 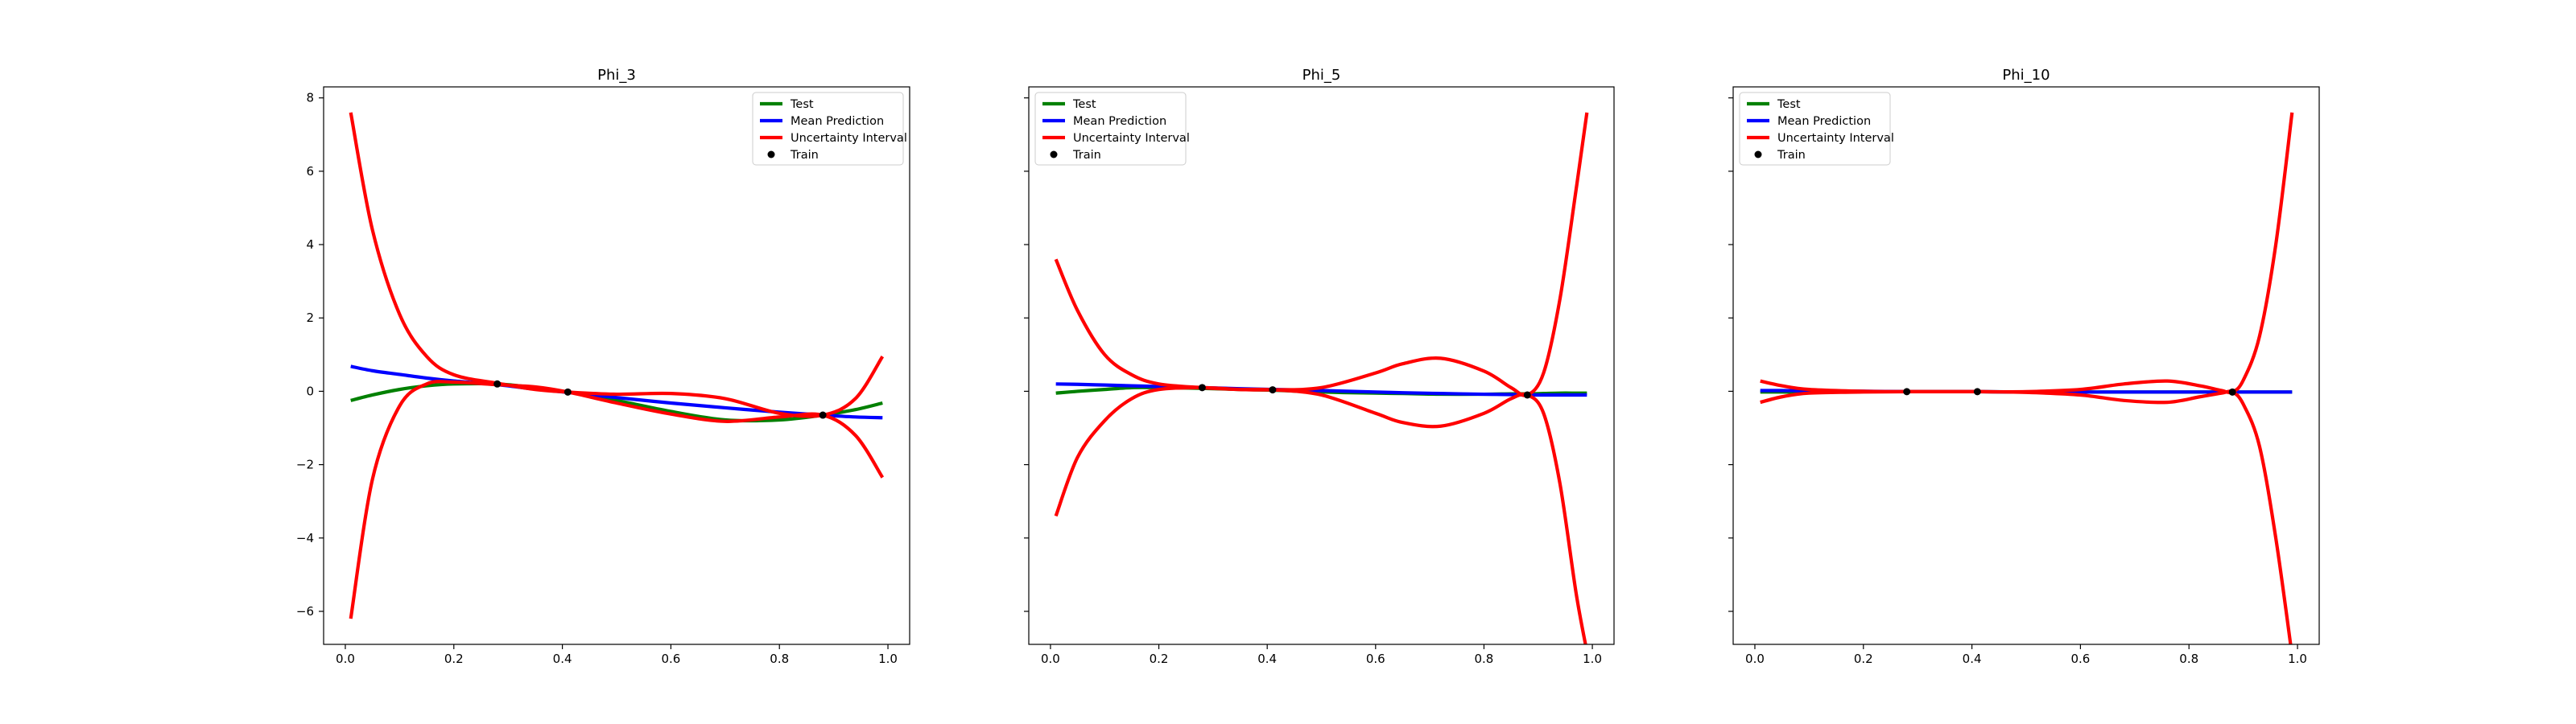 What do you see at coordinates (310, 171) in the screenshot?
I see `y-tick-label: 6` at bounding box center [310, 171].